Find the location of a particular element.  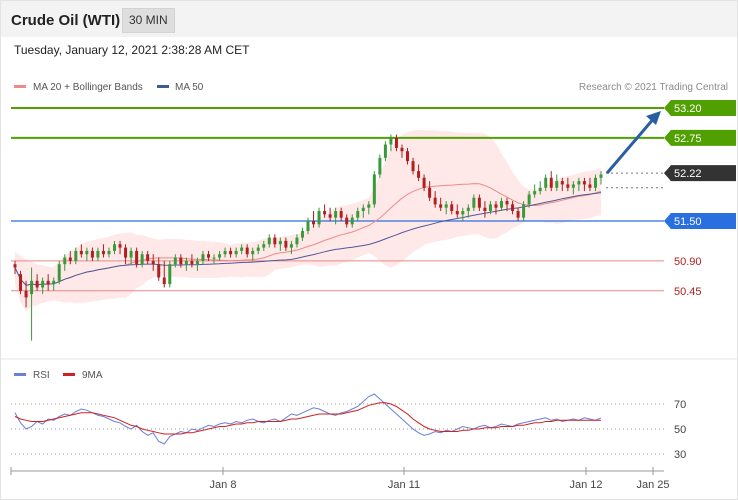

level-label-support-1: 50.90 is located at coordinates (688, 262).